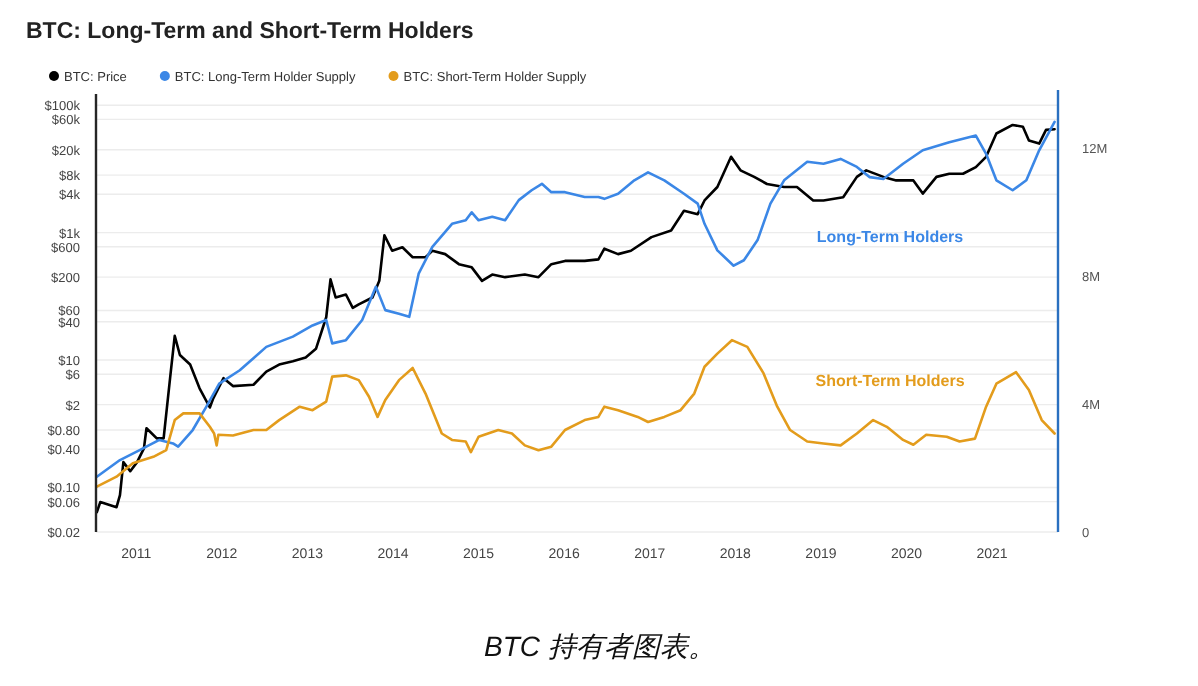 The image size is (1198, 686). Describe the element at coordinates (890, 237) in the screenshot. I see `annotation: Long-Term Holders` at that location.